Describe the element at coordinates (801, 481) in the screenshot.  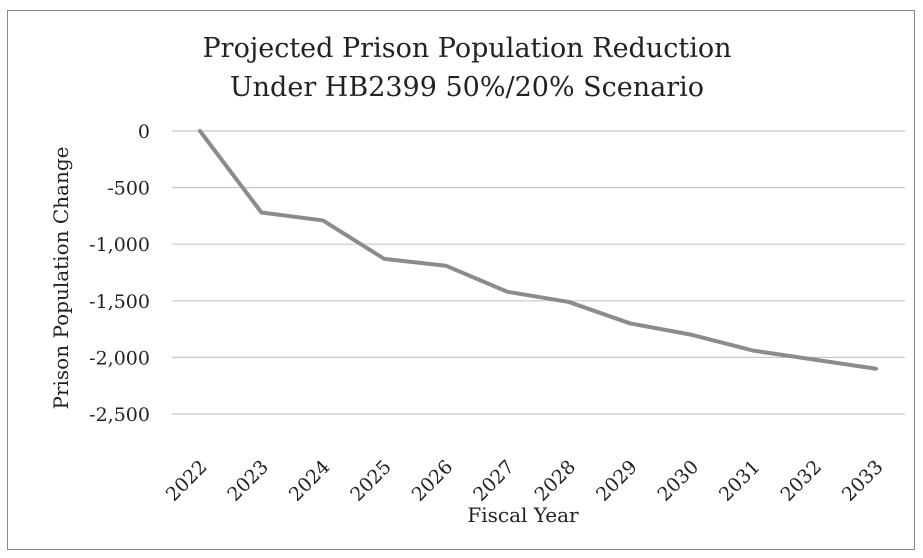
I see `x-tick-label: 2032` at that location.